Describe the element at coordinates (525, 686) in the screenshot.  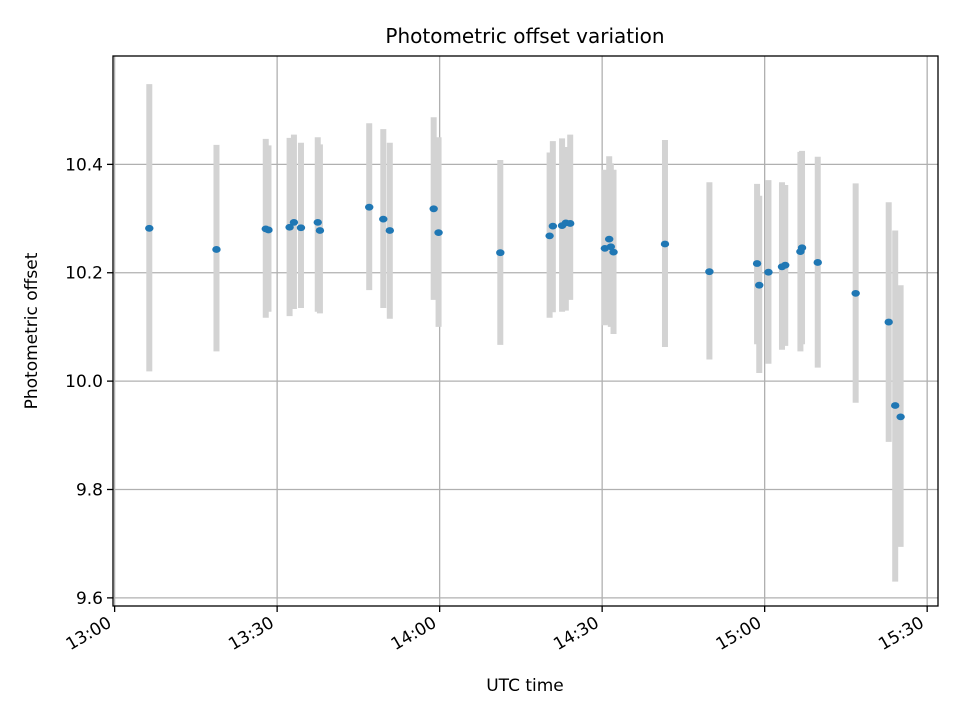
I see `x-axis-label: UTC time` at that location.